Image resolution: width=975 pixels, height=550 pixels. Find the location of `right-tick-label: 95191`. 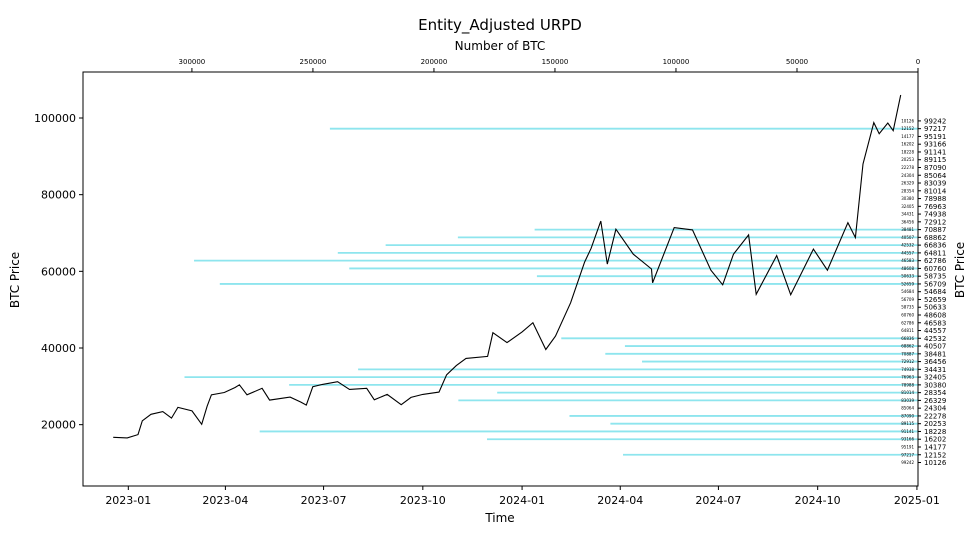

right-tick-label: 95191 is located at coordinates (935, 137).